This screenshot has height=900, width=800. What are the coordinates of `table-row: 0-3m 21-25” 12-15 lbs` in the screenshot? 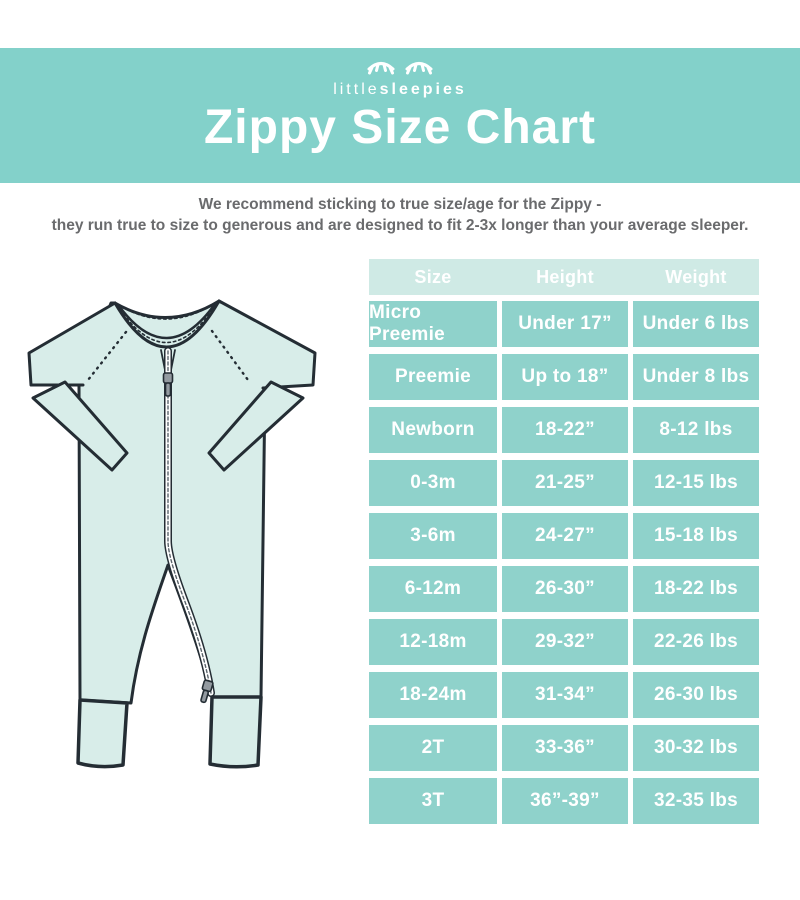 It's located at (564, 483).